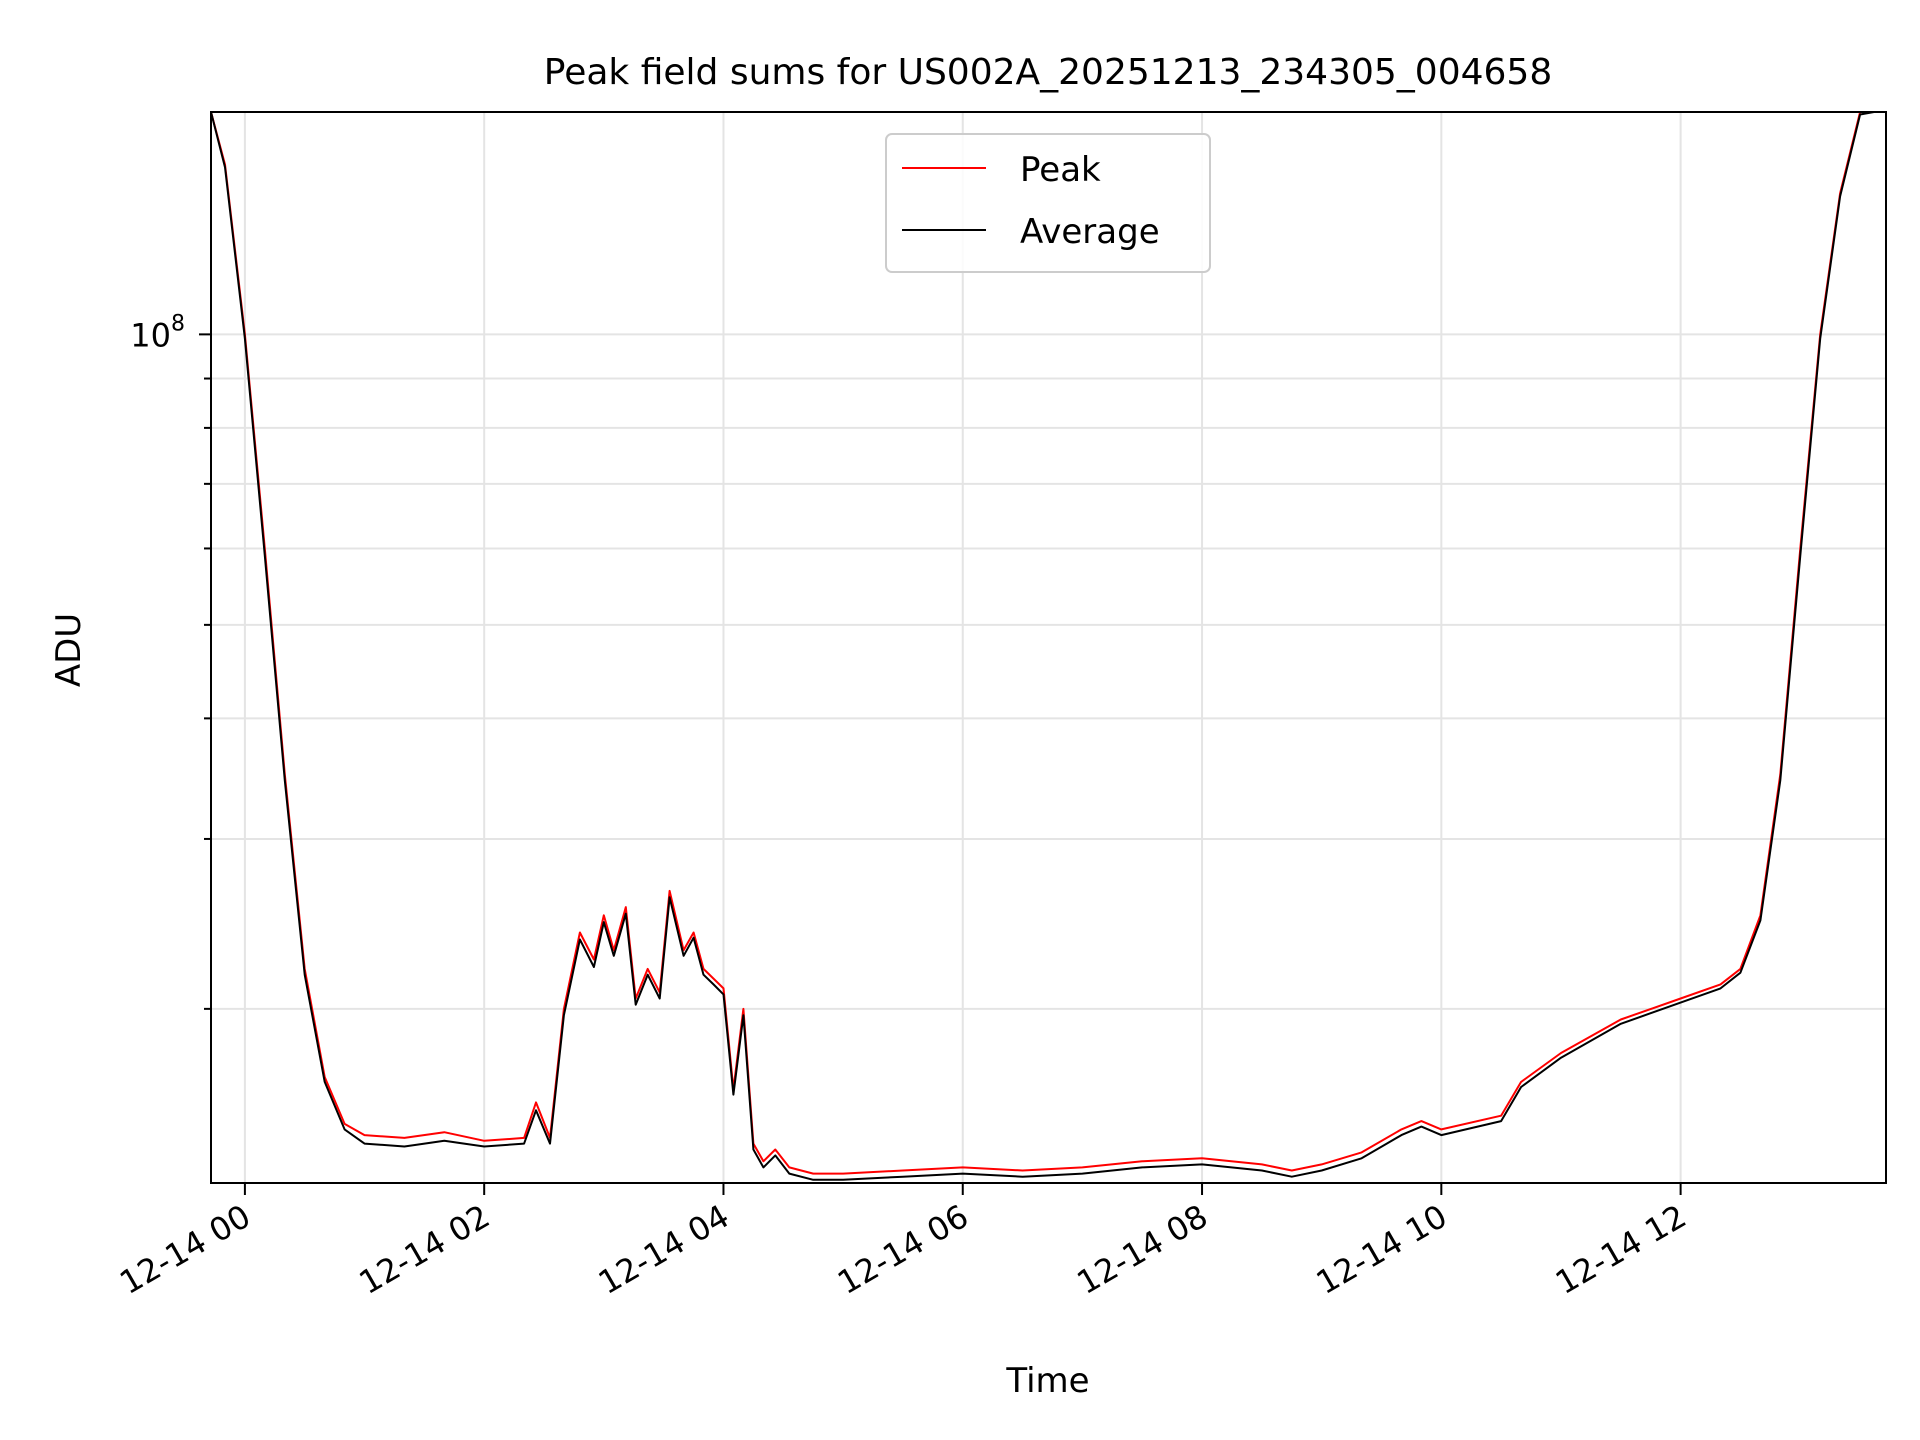 The image size is (1920, 1440). What do you see at coordinates (157, 332) in the screenshot?
I see `y-tick-label: 108` at bounding box center [157, 332].